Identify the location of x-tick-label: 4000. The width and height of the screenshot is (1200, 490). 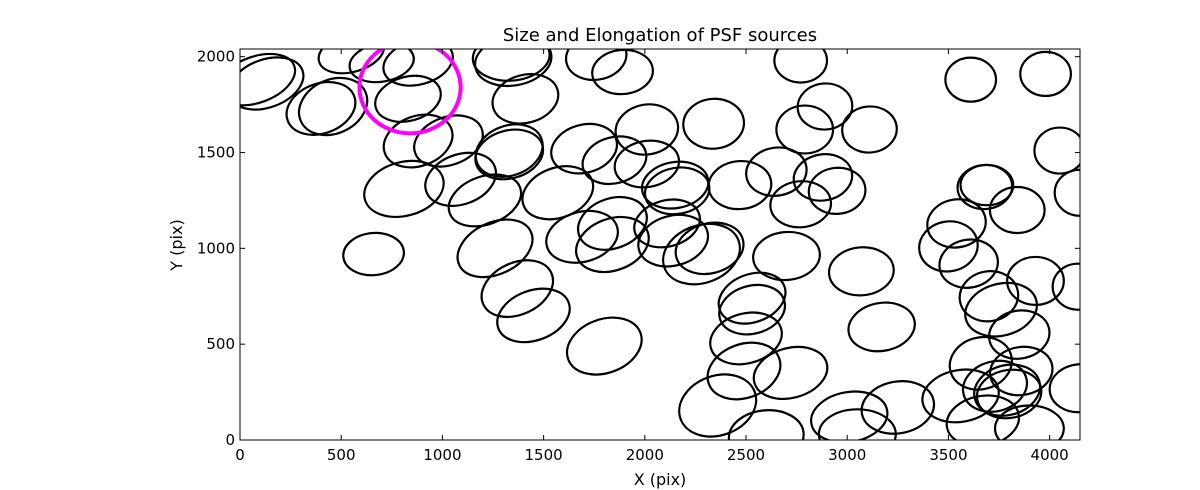
(1050, 455).